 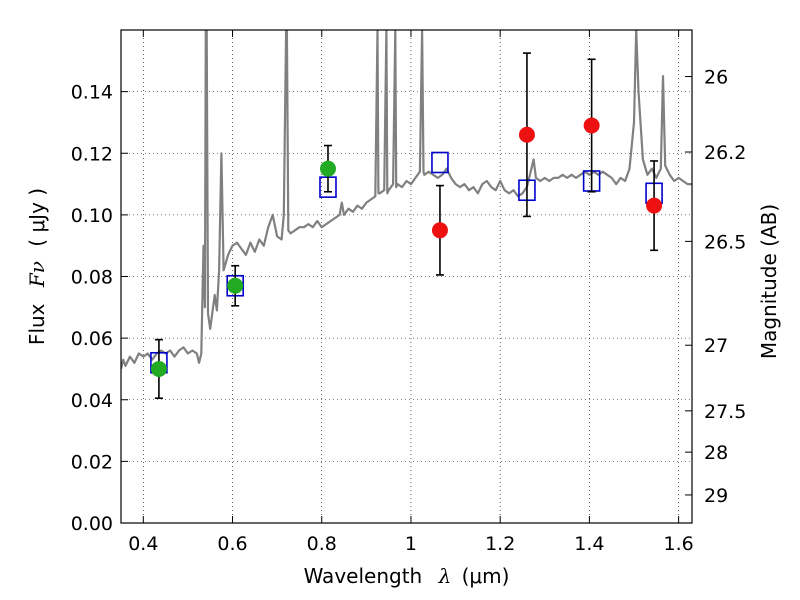 I want to click on x-axis-title: Wavelength λ (μm), so click(x=407, y=576).